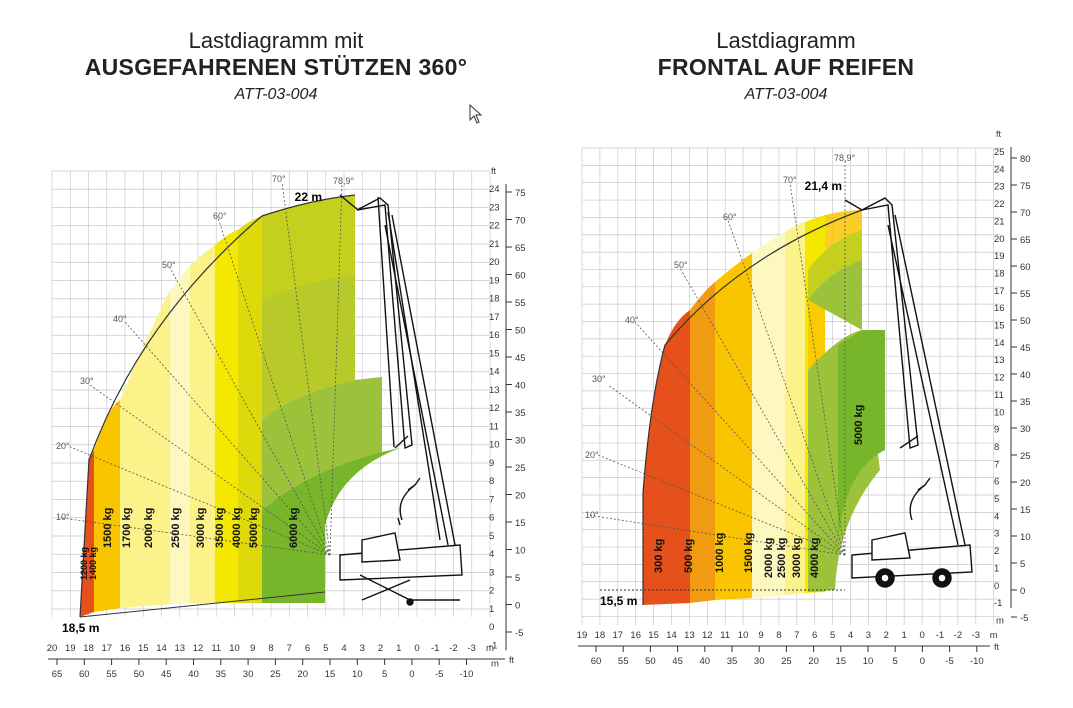 The image size is (1073, 708). I want to click on left-max-reach-label: 18,5 m, so click(80, 628).